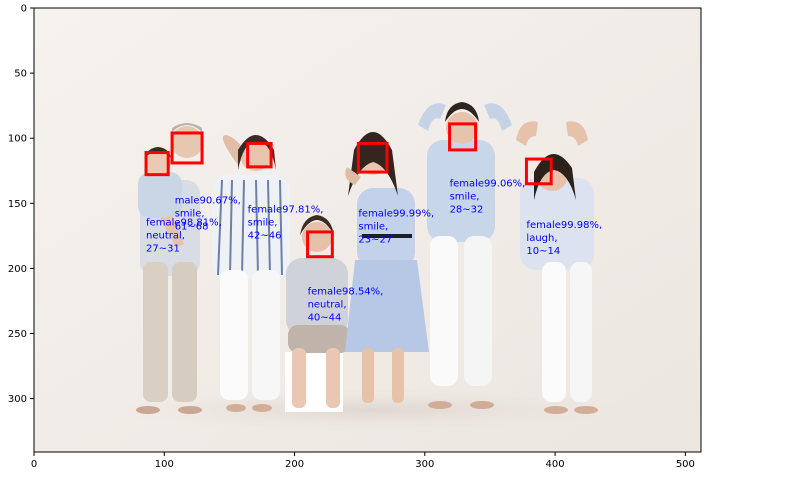 Image resolution: width=799 pixels, height=483 pixels. I want to click on face-label-line: female97.81%,, so click(286, 209).